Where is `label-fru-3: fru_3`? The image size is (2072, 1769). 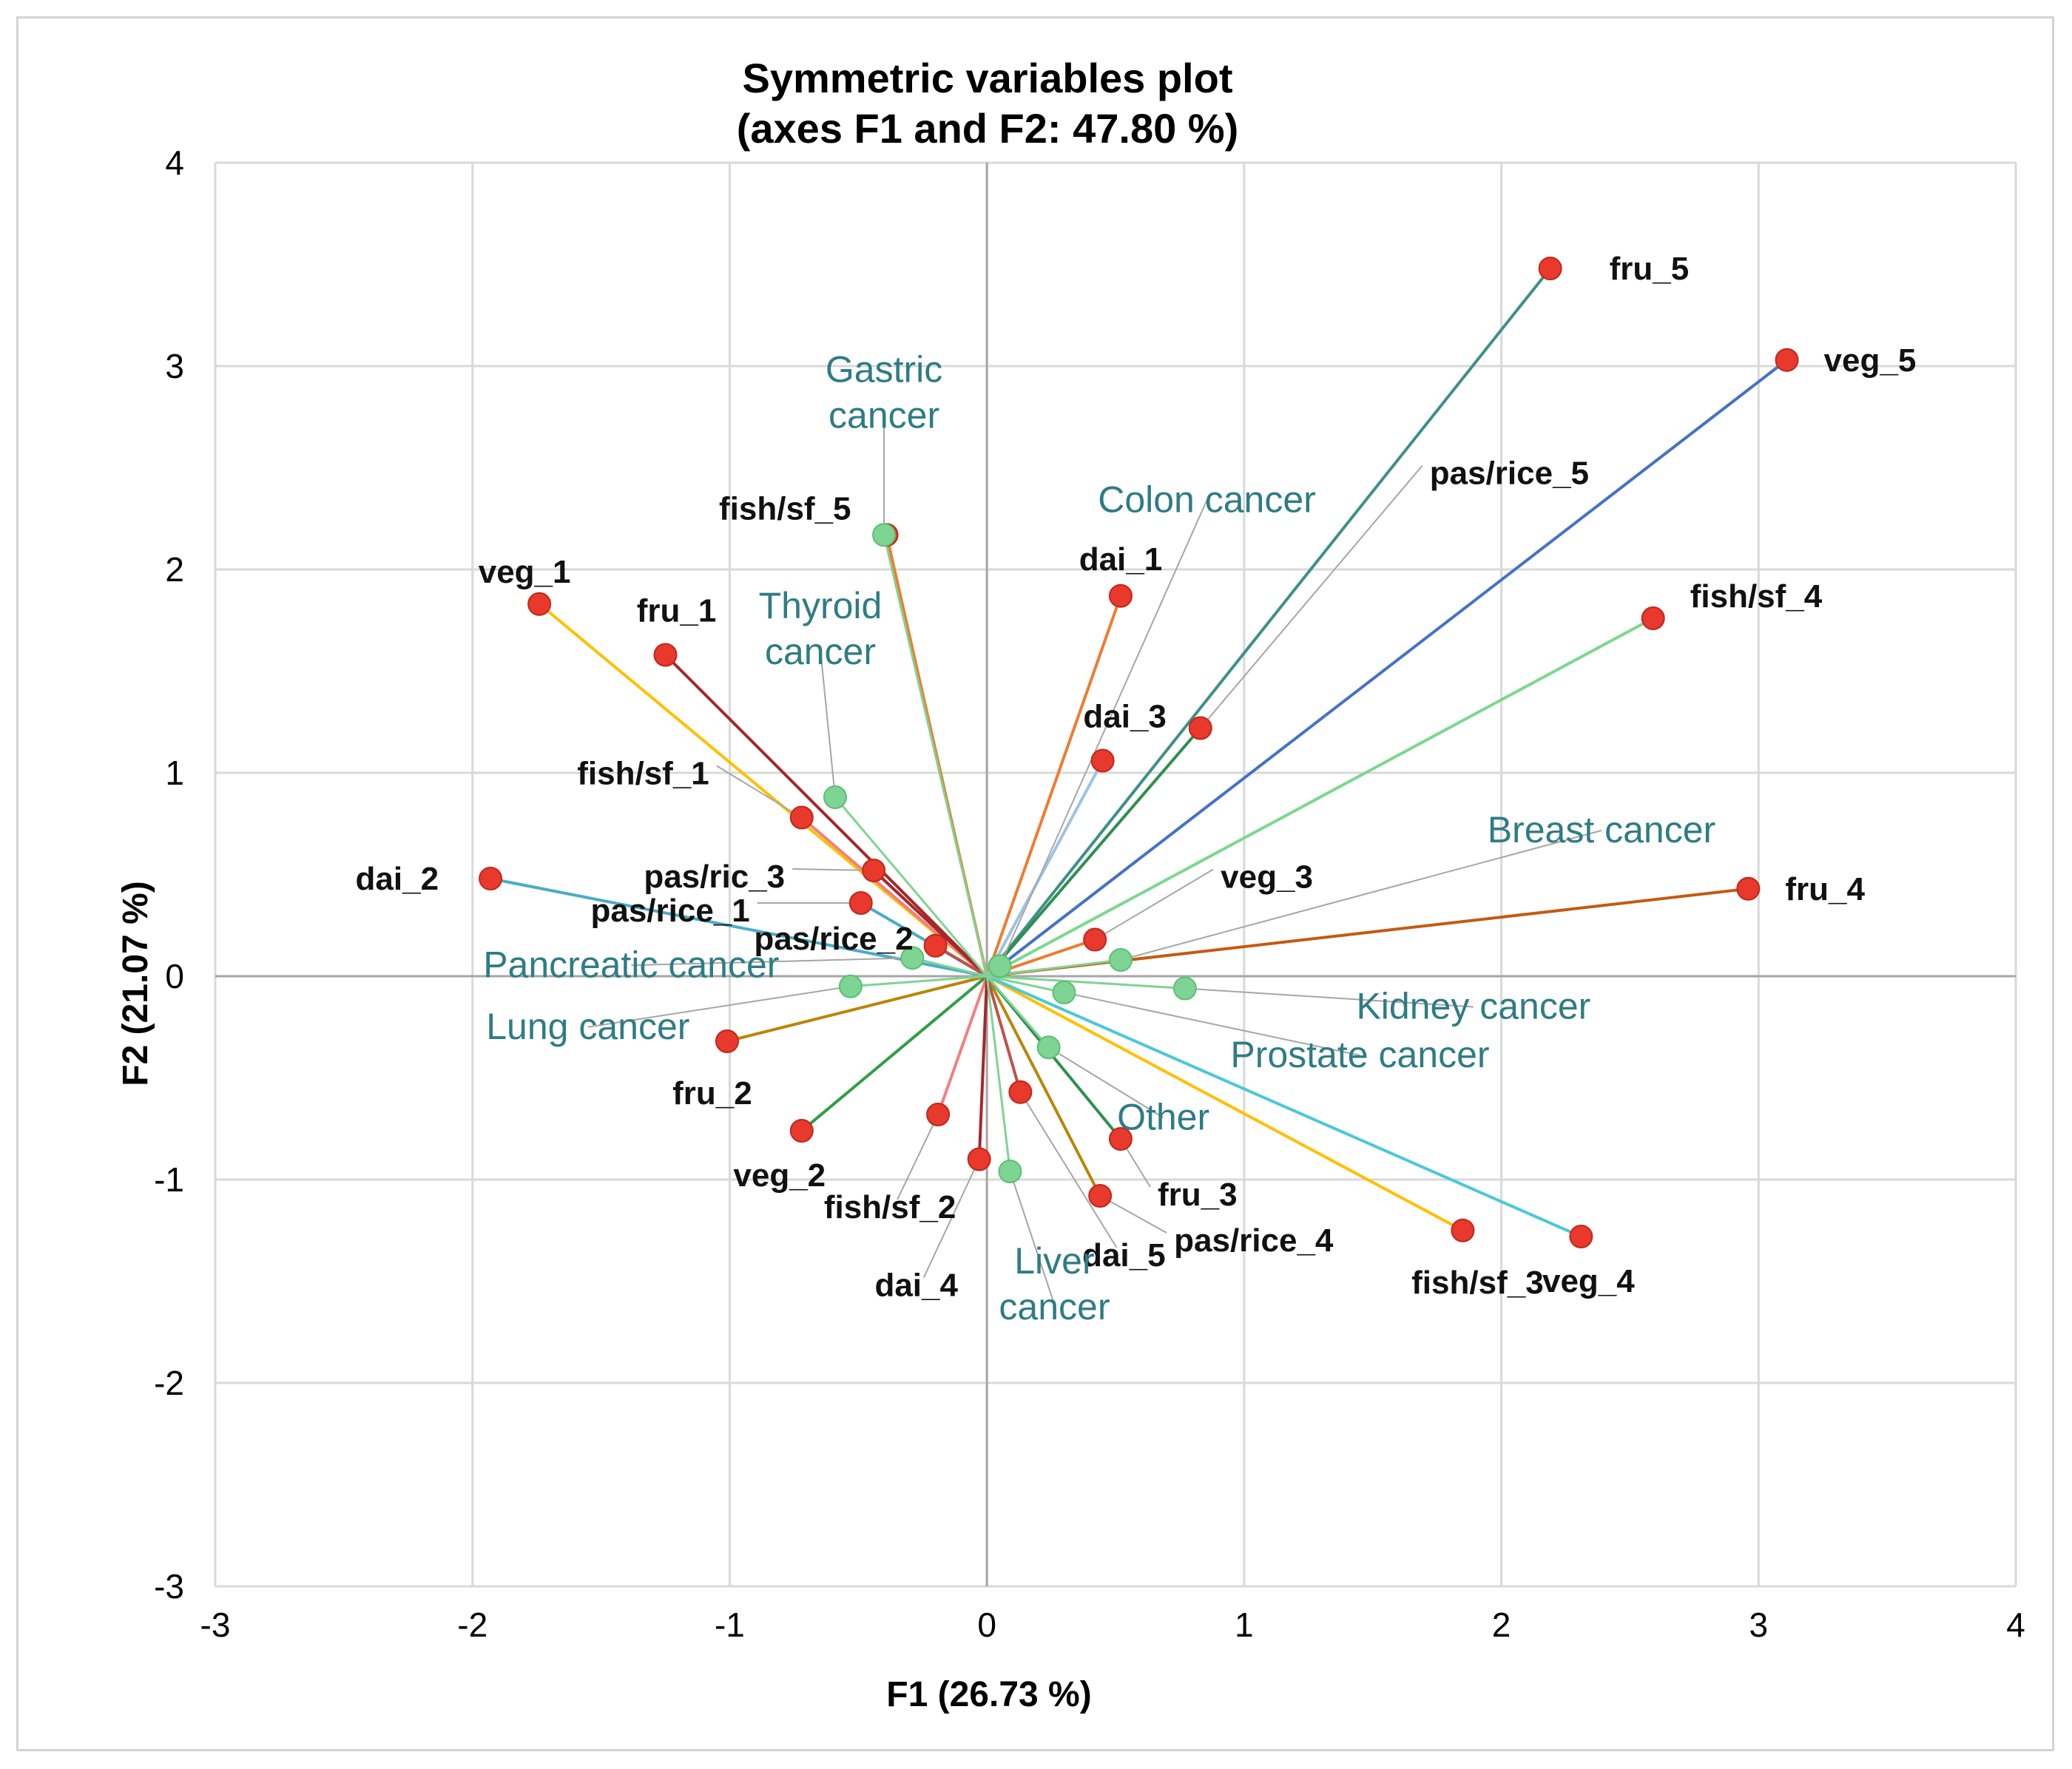 label-fru-3: fru_3 is located at coordinates (1198, 1195).